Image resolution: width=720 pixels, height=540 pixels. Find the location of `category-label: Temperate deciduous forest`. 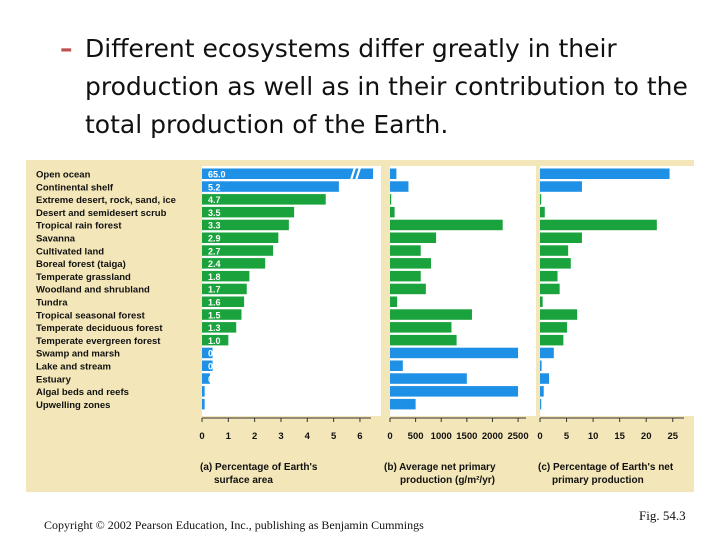

category-label: Temperate deciduous forest is located at coordinates (99, 328).